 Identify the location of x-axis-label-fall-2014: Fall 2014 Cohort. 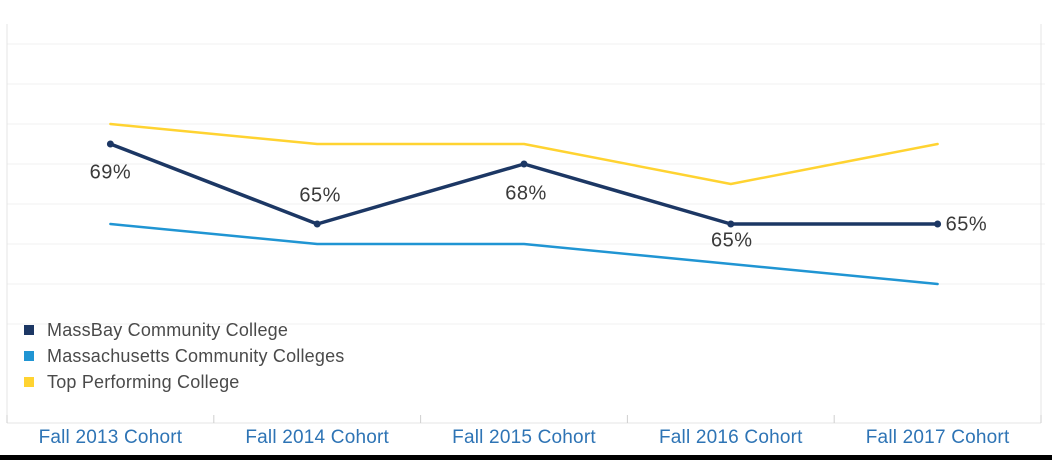
(317, 437).